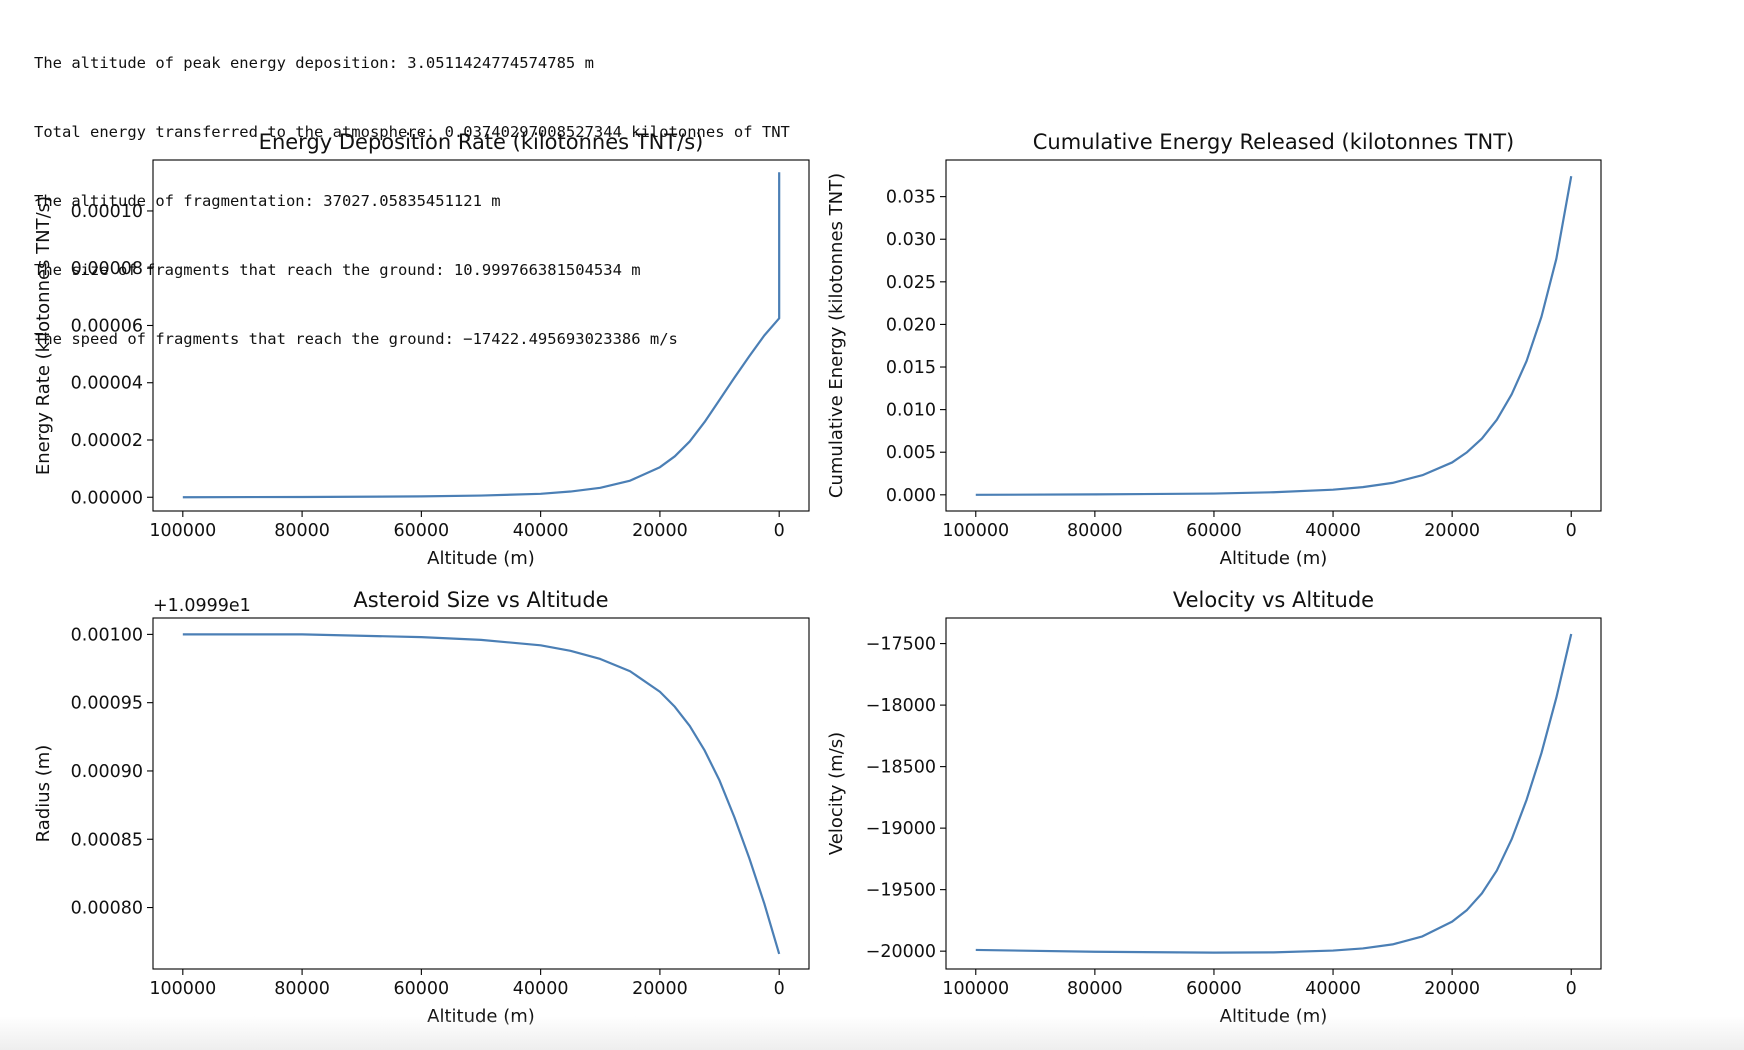 Image resolution: width=1744 pixels, height=1050 pixels. What do you see at coordinates (901, 829) in the screenshot?
I see `y-tick-label: −19000` at bounding box center [901, 829].